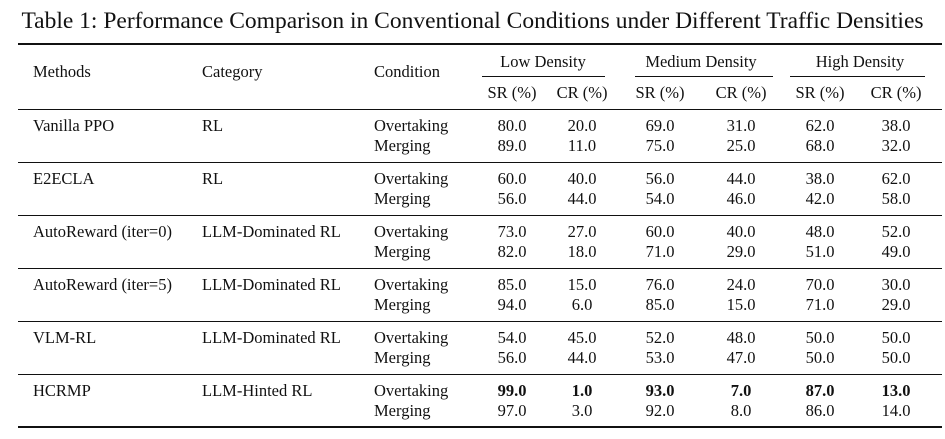 The width and height of the screenshot is (945, 439). Describe the element at coordinates (232, 71) in the screenshot. I see `header-category: Category` at that location.